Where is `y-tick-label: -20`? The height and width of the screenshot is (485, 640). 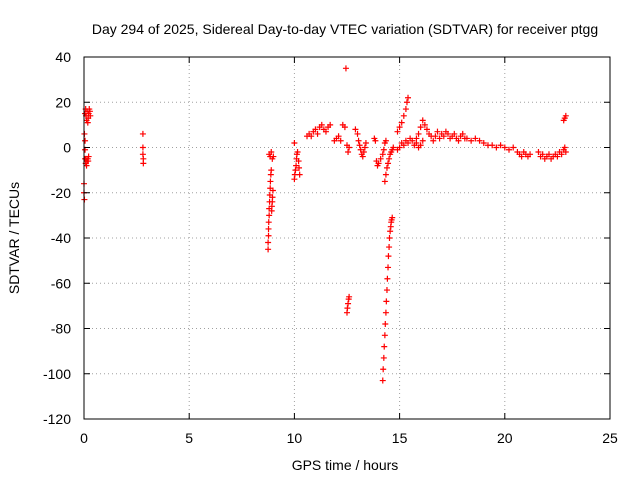 y-tick-label: -20 is located at coordinates (61, 193).